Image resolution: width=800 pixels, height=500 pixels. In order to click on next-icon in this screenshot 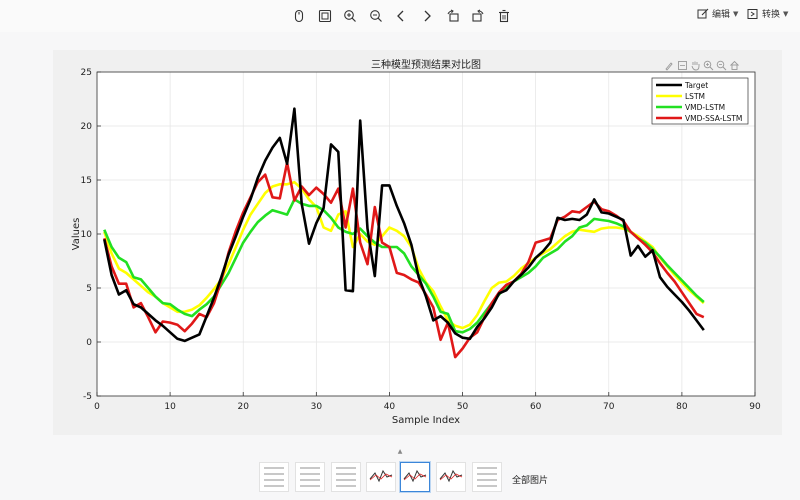, I will do `click(427, 16)`.